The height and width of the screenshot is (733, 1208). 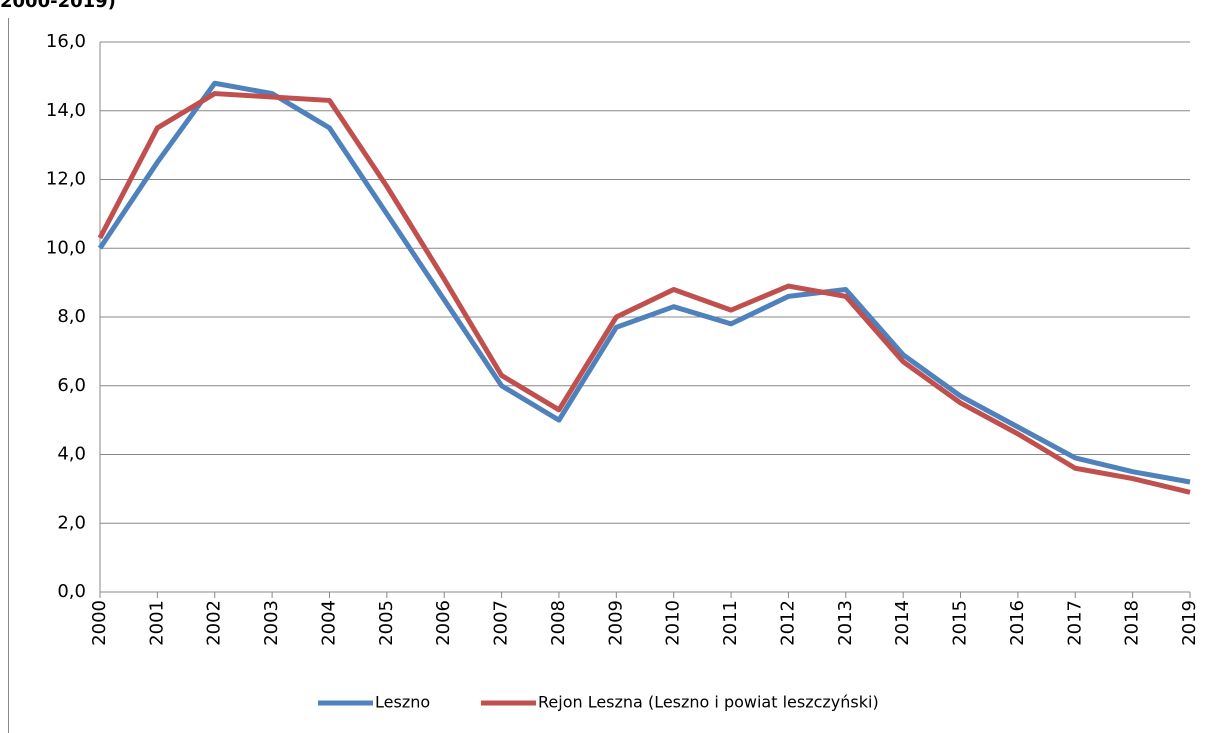 What do you see at coordinates (730, 623) in the screenshot?
I see `x-tick-label: 2011` at bounding box center [730, 623].